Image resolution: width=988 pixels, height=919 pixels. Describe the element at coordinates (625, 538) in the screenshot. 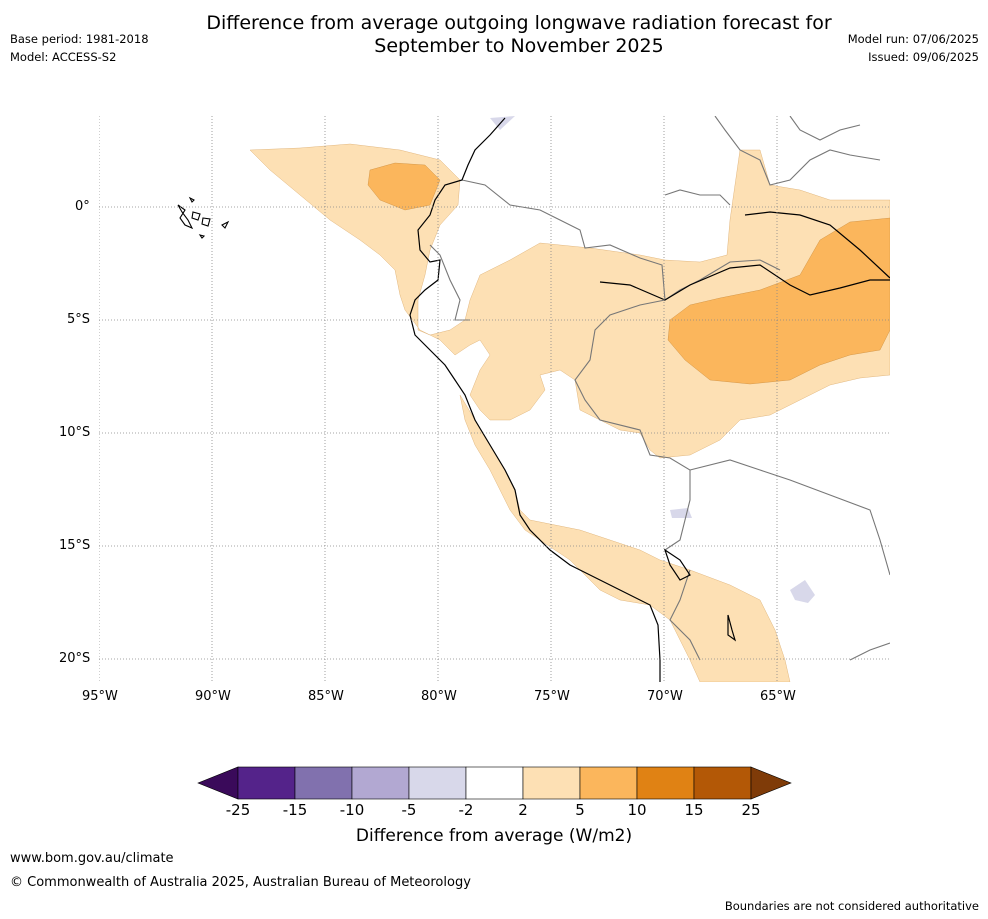

I see `anomaly-region-light-coast` at that location.